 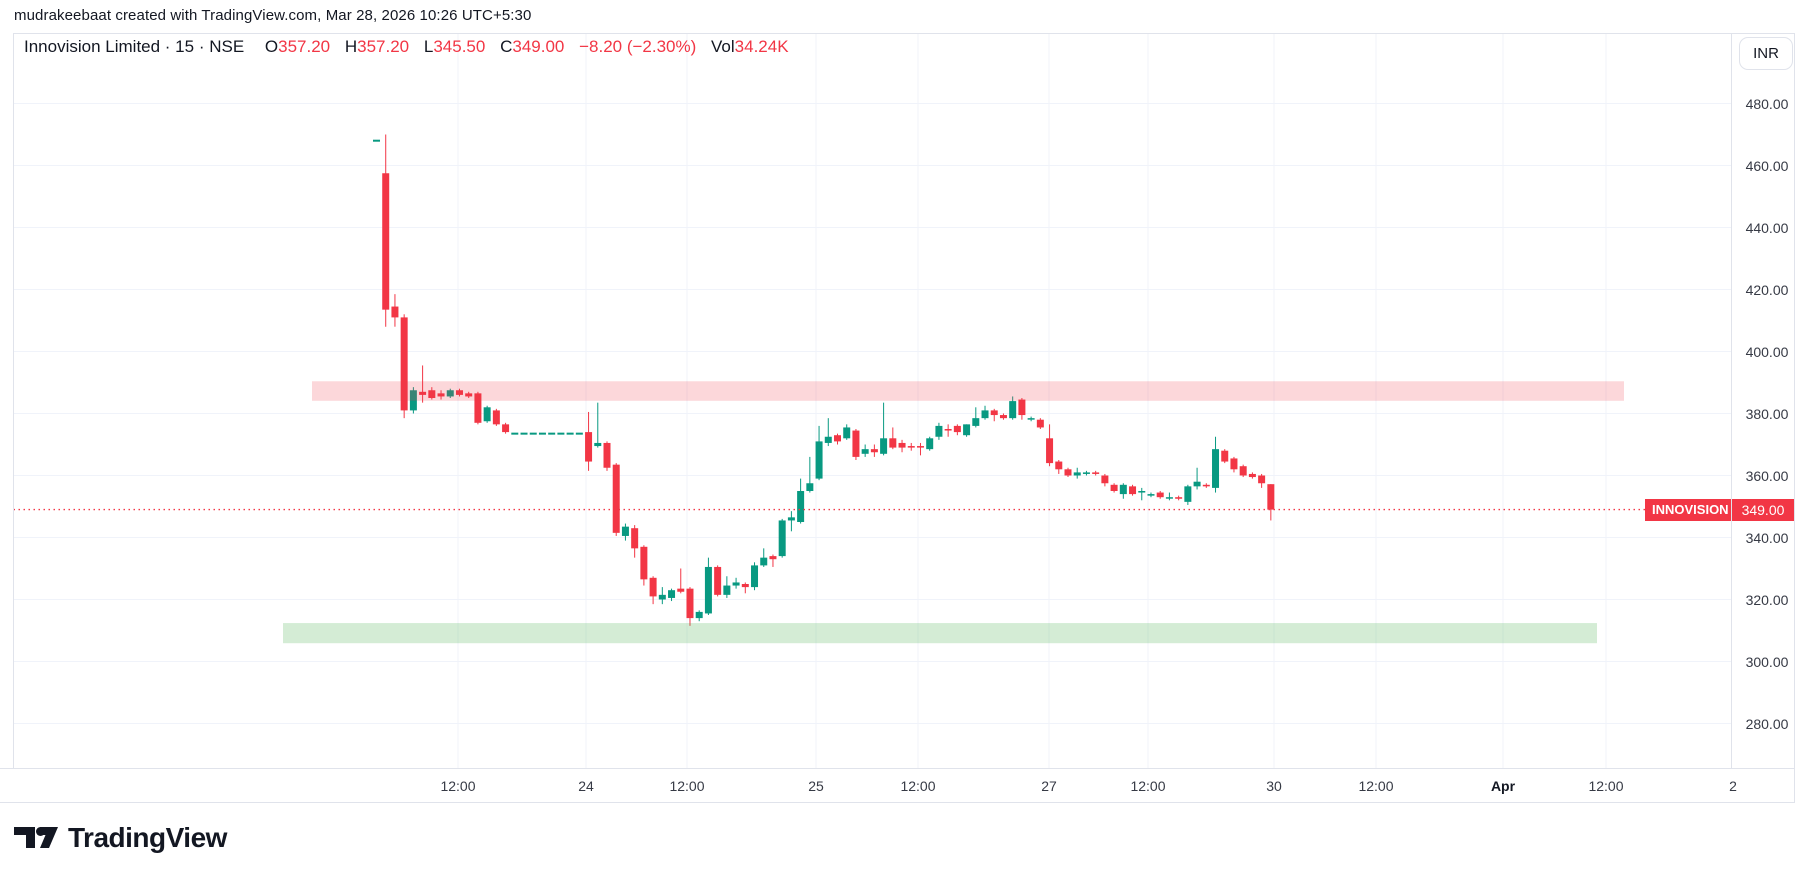 What do you see at coordinates (1733, 786) in the screenshot?
I see `time-axis-label: 2` at bounding box center [1733, 786].